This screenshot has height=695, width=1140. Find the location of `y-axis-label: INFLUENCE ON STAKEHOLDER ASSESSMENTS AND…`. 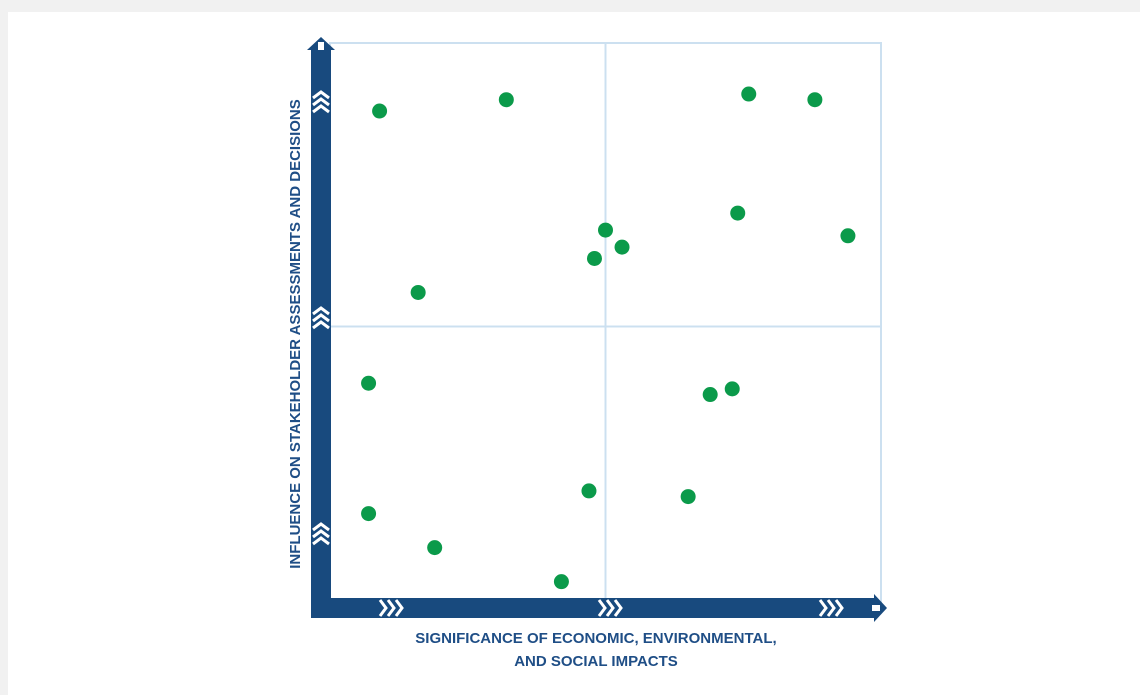

y-axis-label: INFLUENCE ON STAKEHOLDER ASSESSMENTS AND… is located at coordinates (295, 333).